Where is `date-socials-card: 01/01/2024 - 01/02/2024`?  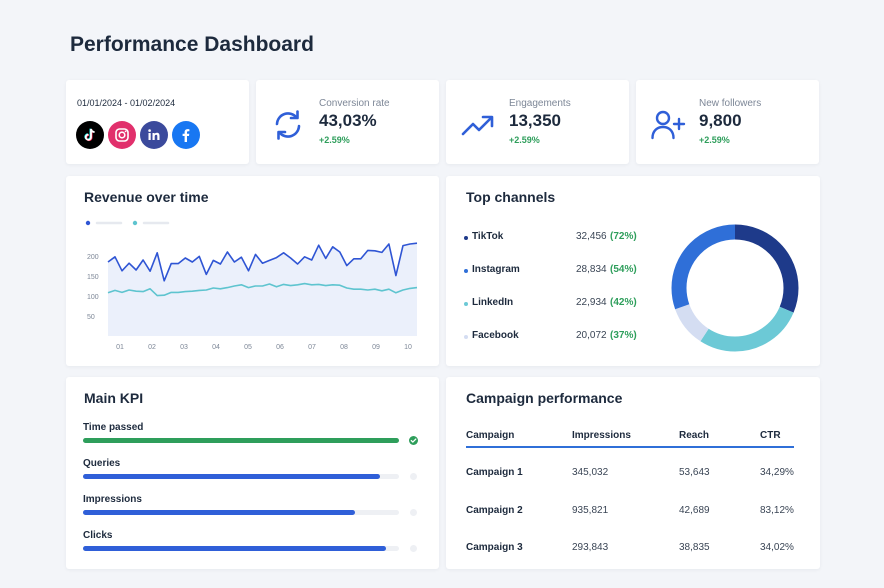 date-socials-card: 01/01/2024 - 01/02/2024 is located at coordinates (157, 122).